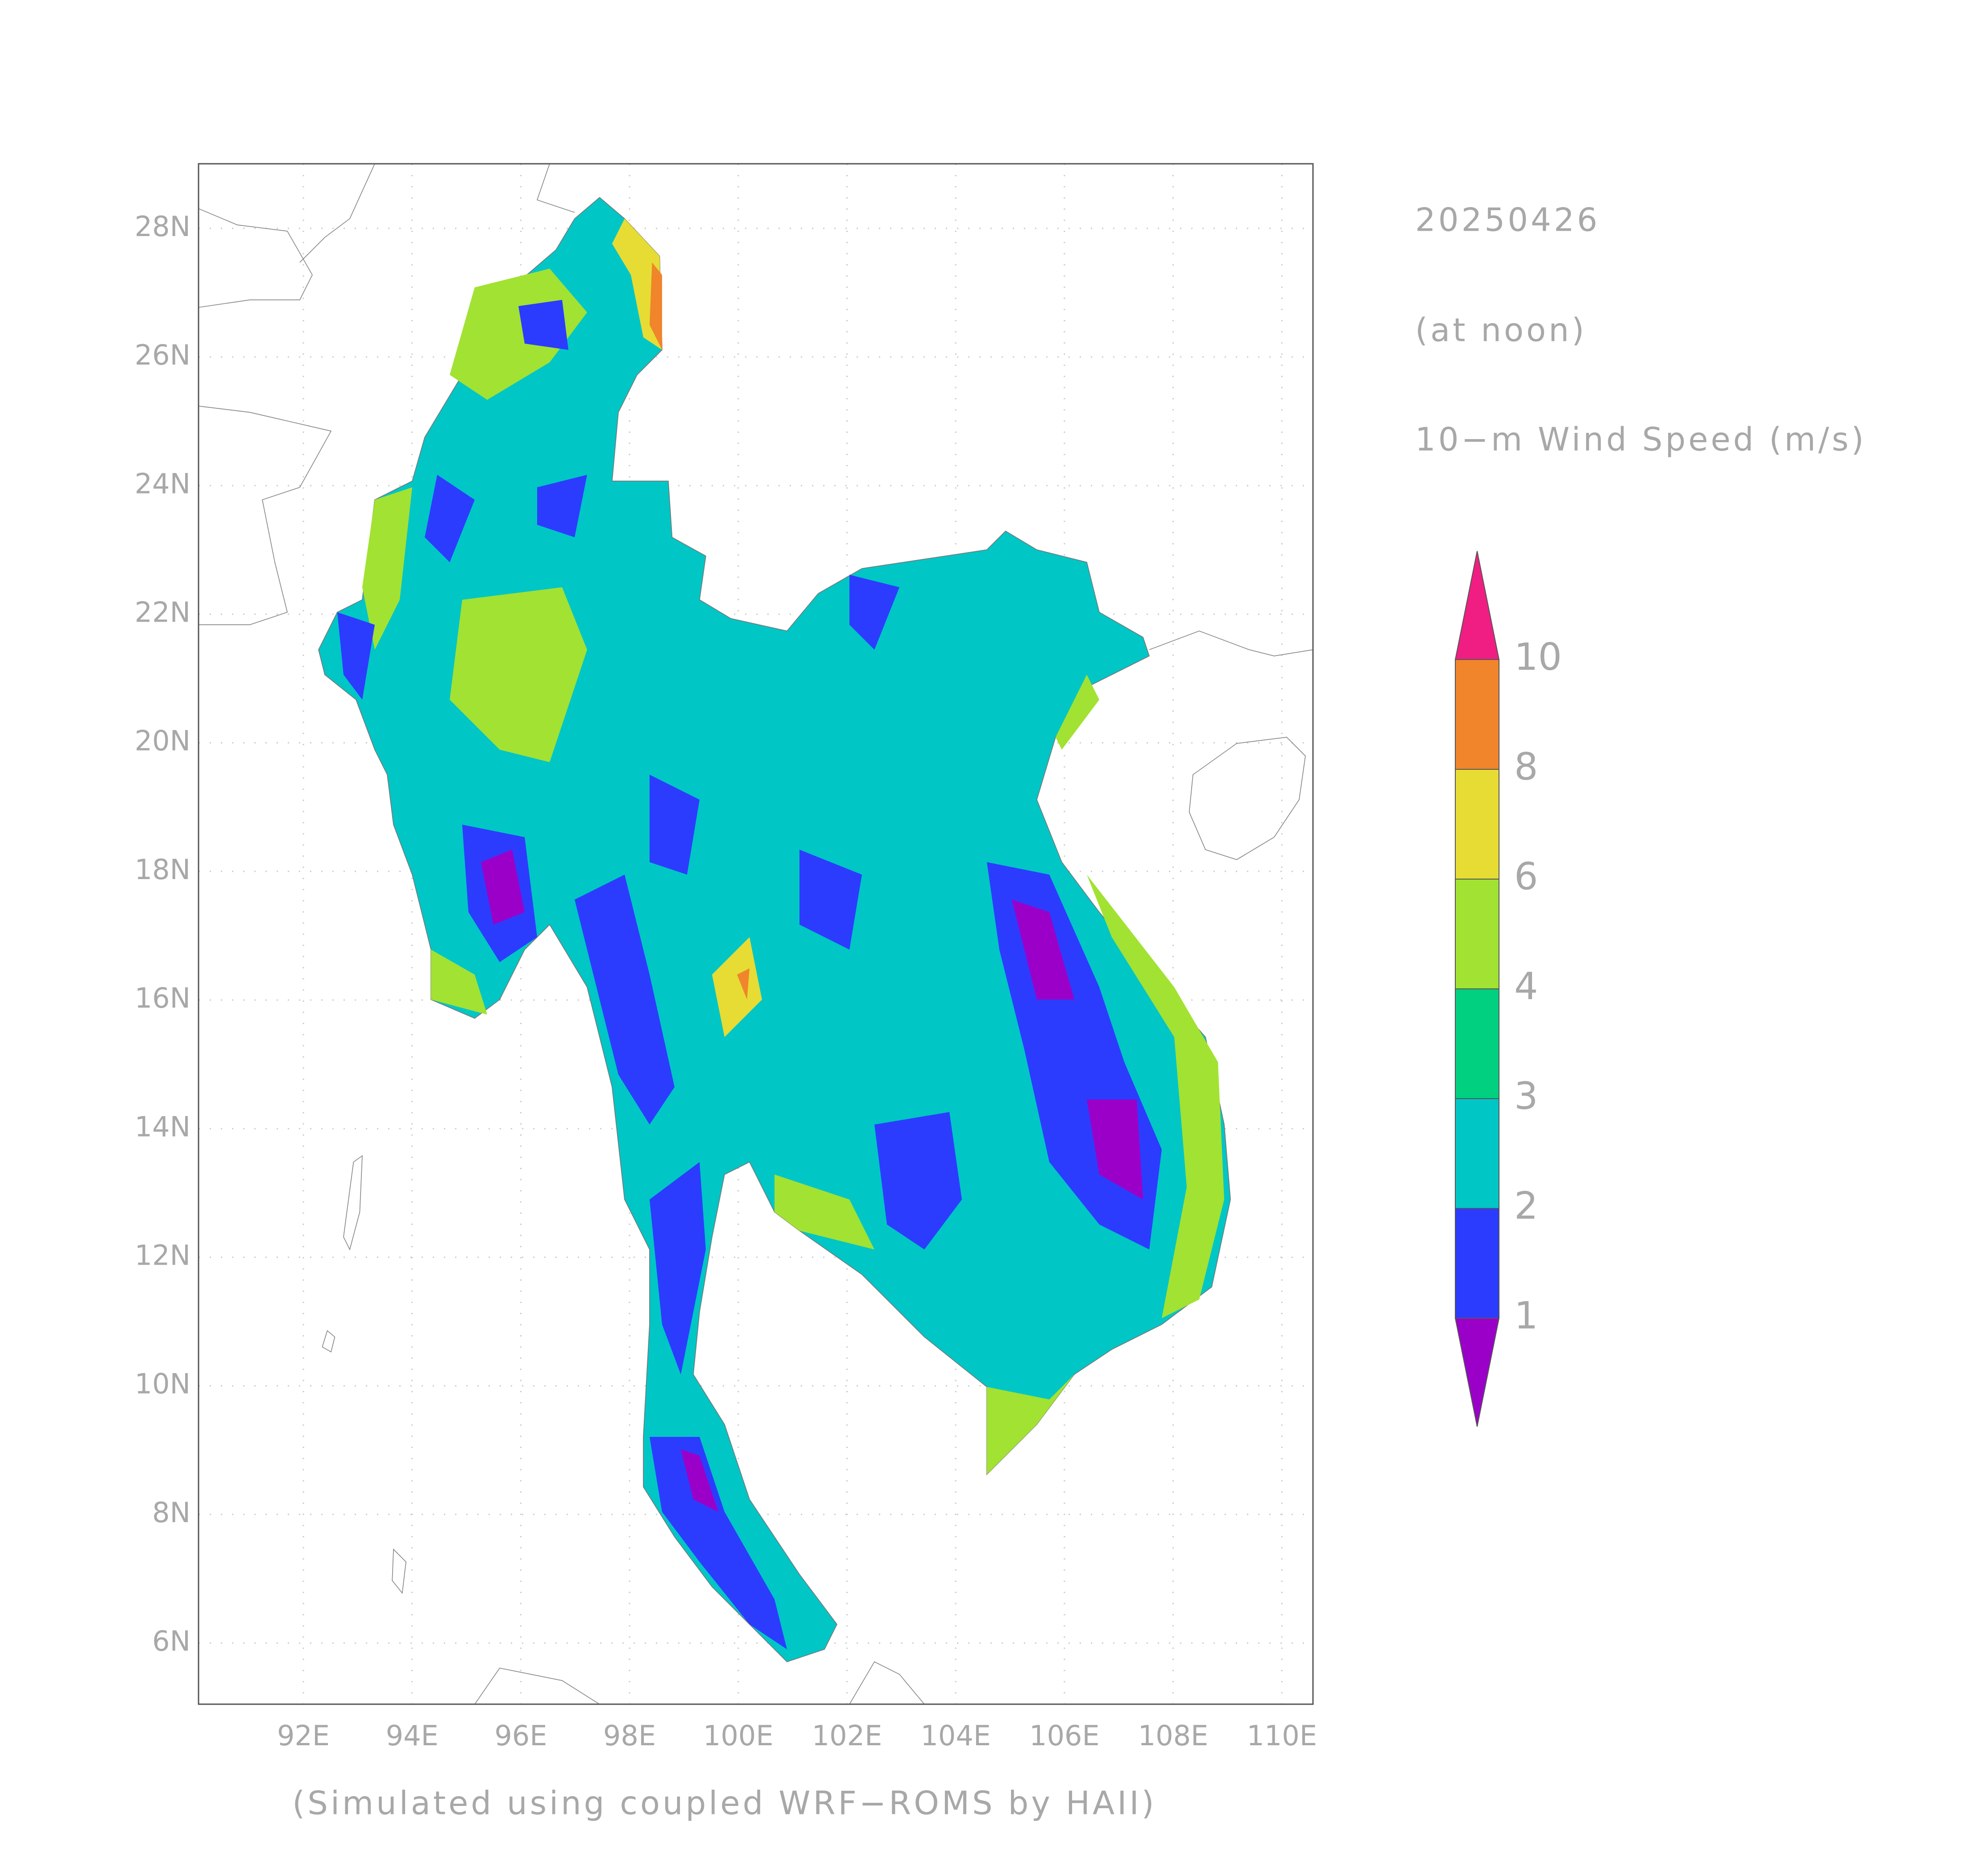  I want to click on lat-label: 18N, so click(163, 869).